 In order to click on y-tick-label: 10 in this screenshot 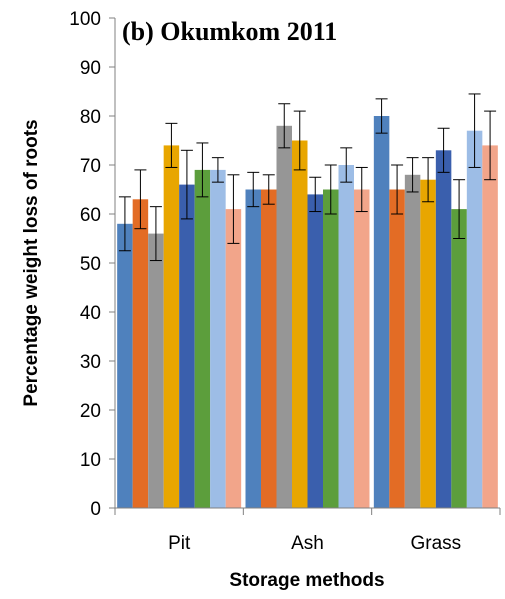, I will do `click(90, 460)`.